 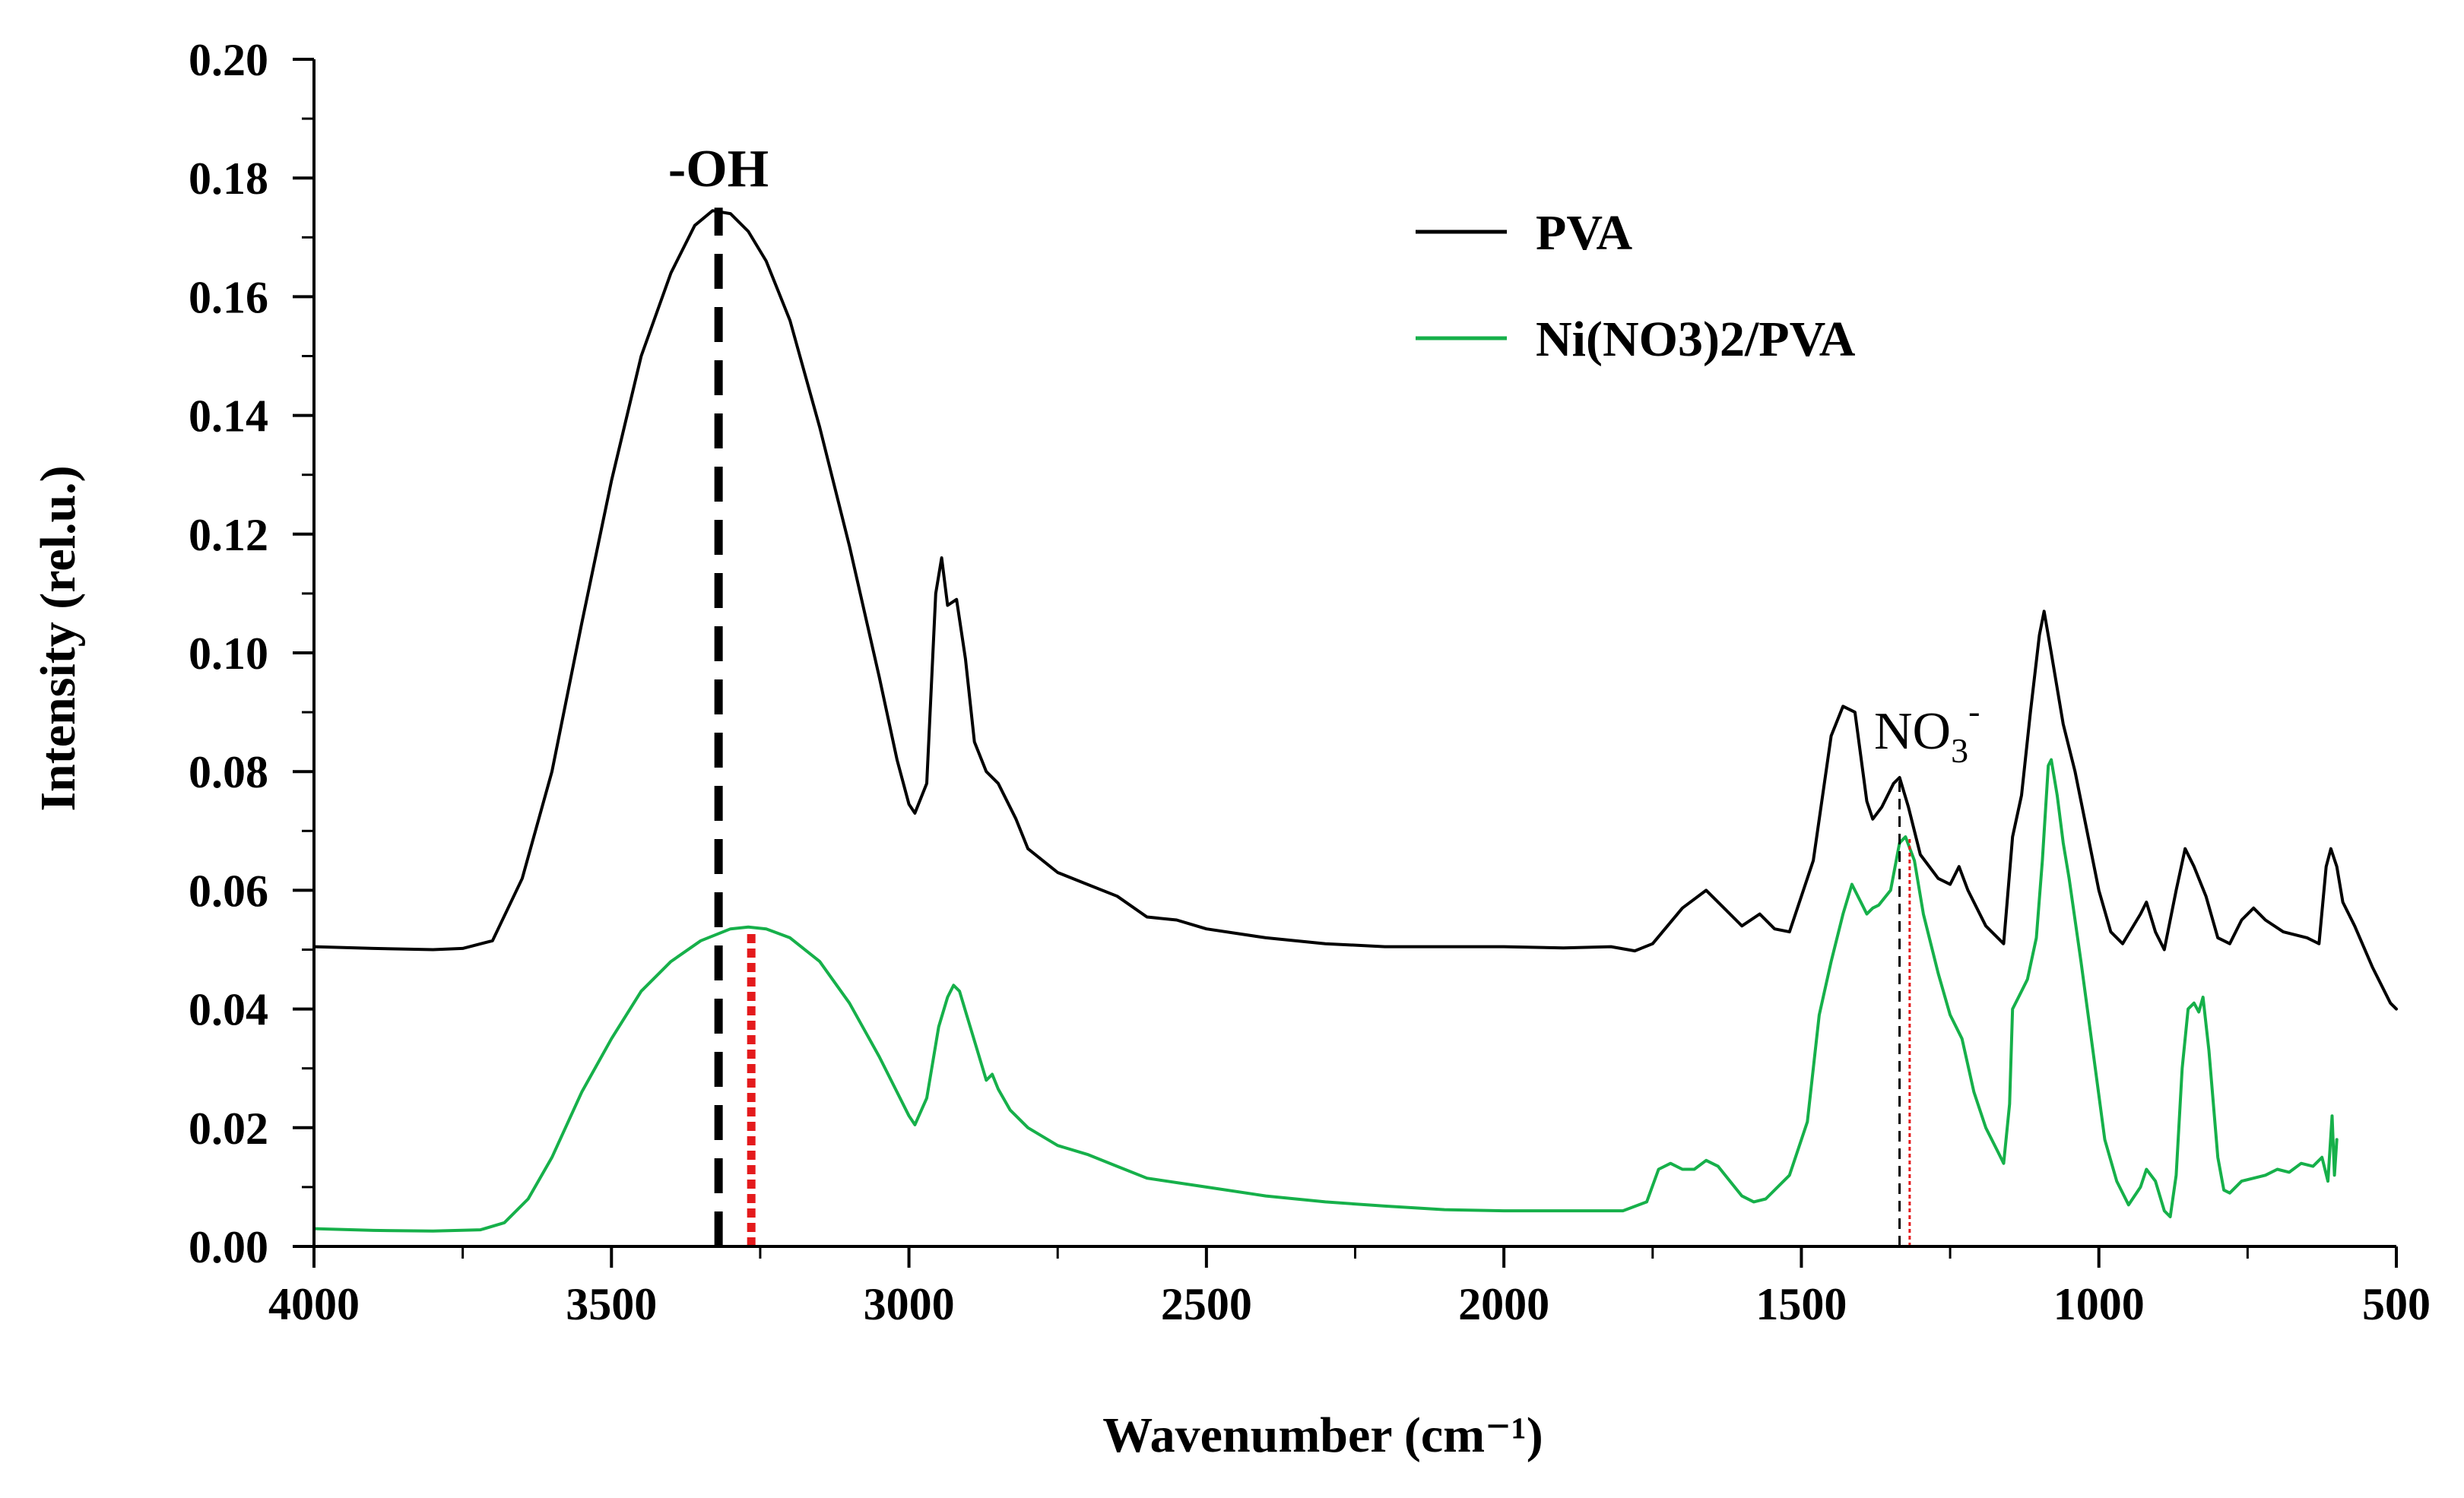 What do you see at coordinates (229, 1010) in the screenshot?
I see `y-tick-label: 0.04` at bounding box center [229, 1010].